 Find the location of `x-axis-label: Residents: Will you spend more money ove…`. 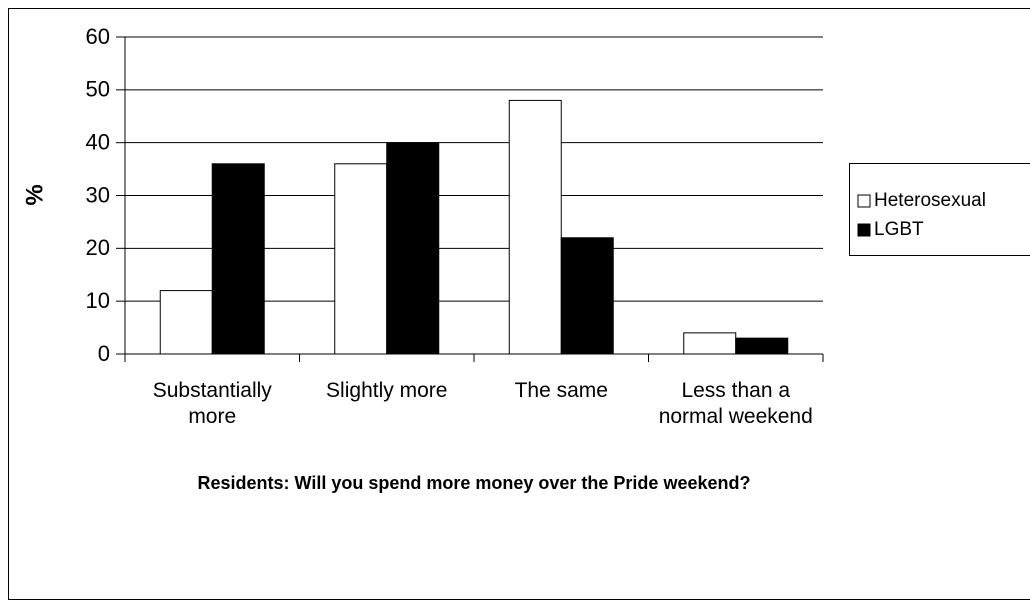

x-axis-label: Residents: Will you spend more money ove… is located at coordinates (474, 483).